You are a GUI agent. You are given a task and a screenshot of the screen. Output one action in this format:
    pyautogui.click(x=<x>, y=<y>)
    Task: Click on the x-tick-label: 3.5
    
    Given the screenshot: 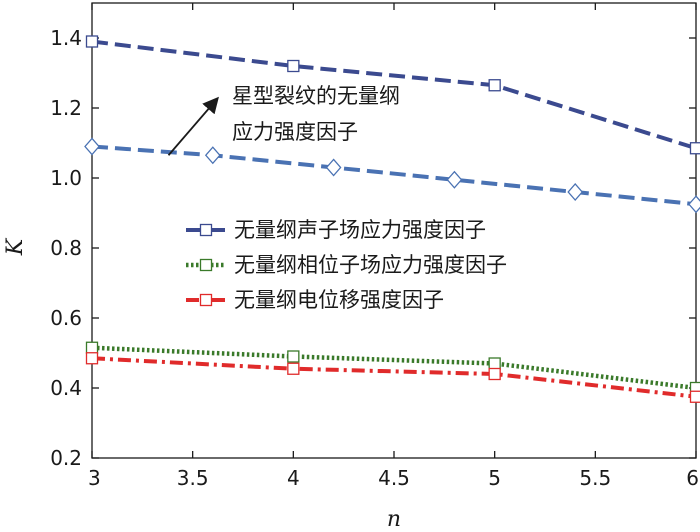 What is the action you would take?
    pyautogui.click(x=193, y=478)
    